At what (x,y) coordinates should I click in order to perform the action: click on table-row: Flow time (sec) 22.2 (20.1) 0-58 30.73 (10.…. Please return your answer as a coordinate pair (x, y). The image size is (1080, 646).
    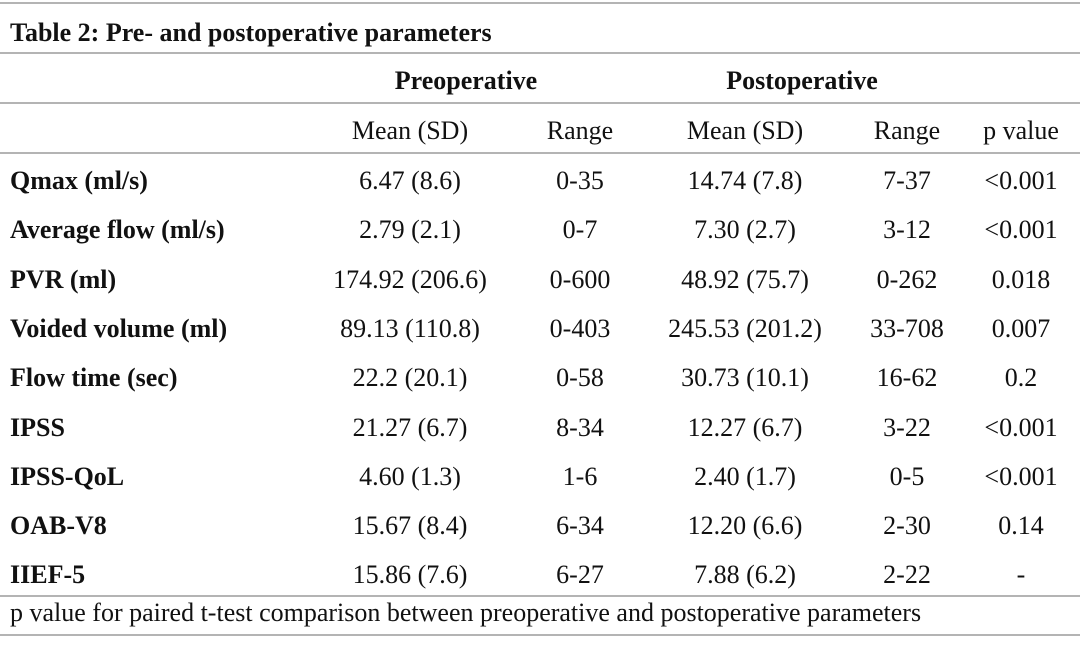
    Looking at the image, I should click on (540, 377).